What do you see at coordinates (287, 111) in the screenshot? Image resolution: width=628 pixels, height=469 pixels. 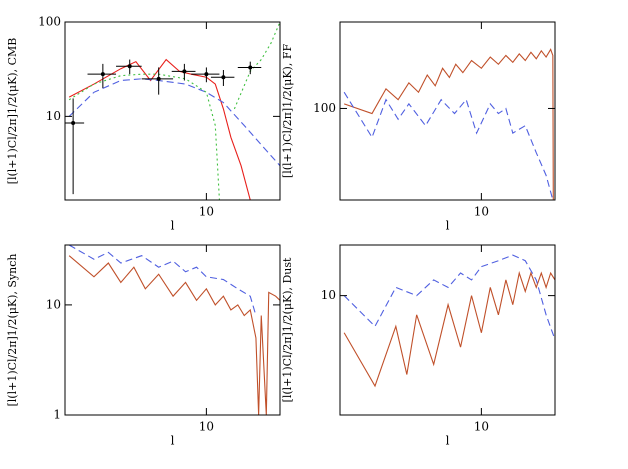 I see `y-axis-label: [l(l+1)Cl/2π]1/2(μK), FF` at bounding box center [287, 111].